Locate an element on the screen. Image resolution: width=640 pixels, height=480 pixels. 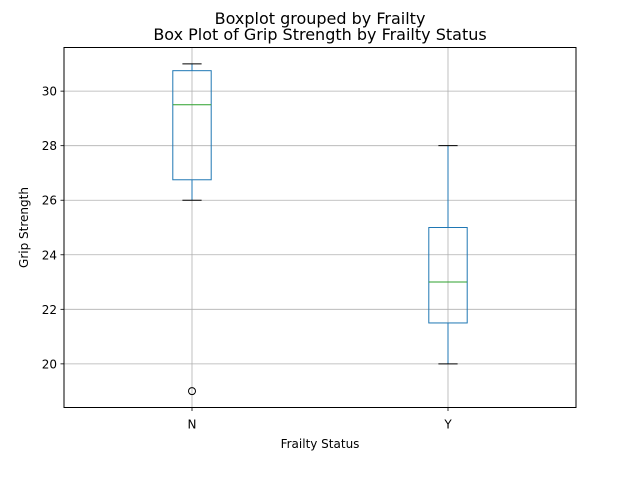
x-tick-label: N is located at coordinates (192, 425).